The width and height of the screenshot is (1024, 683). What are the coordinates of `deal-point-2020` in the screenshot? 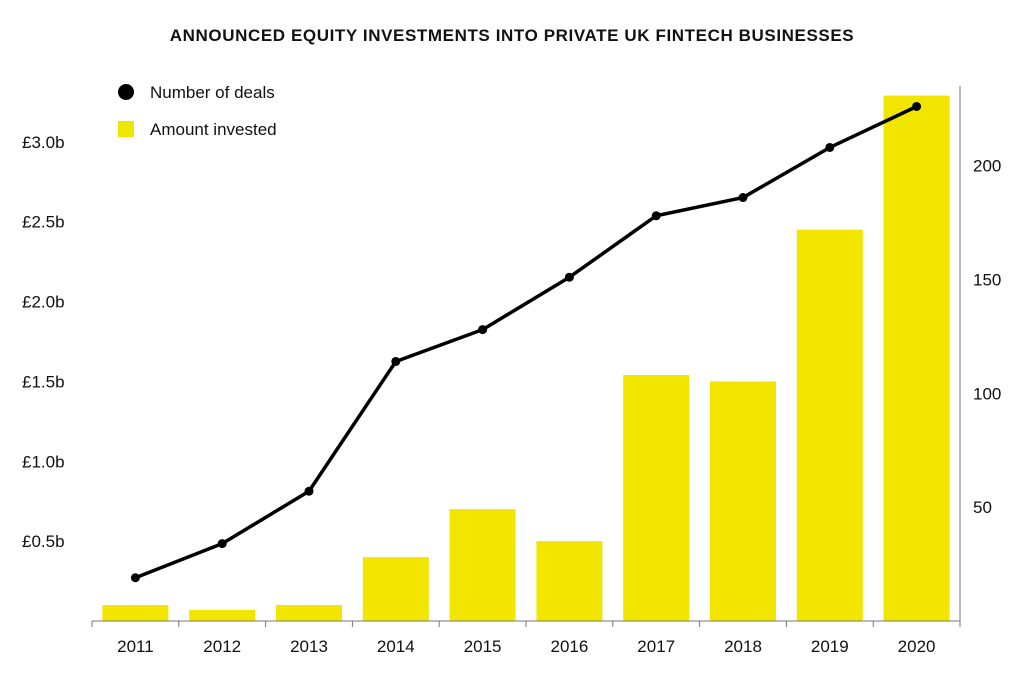 It's located at (917, 106).